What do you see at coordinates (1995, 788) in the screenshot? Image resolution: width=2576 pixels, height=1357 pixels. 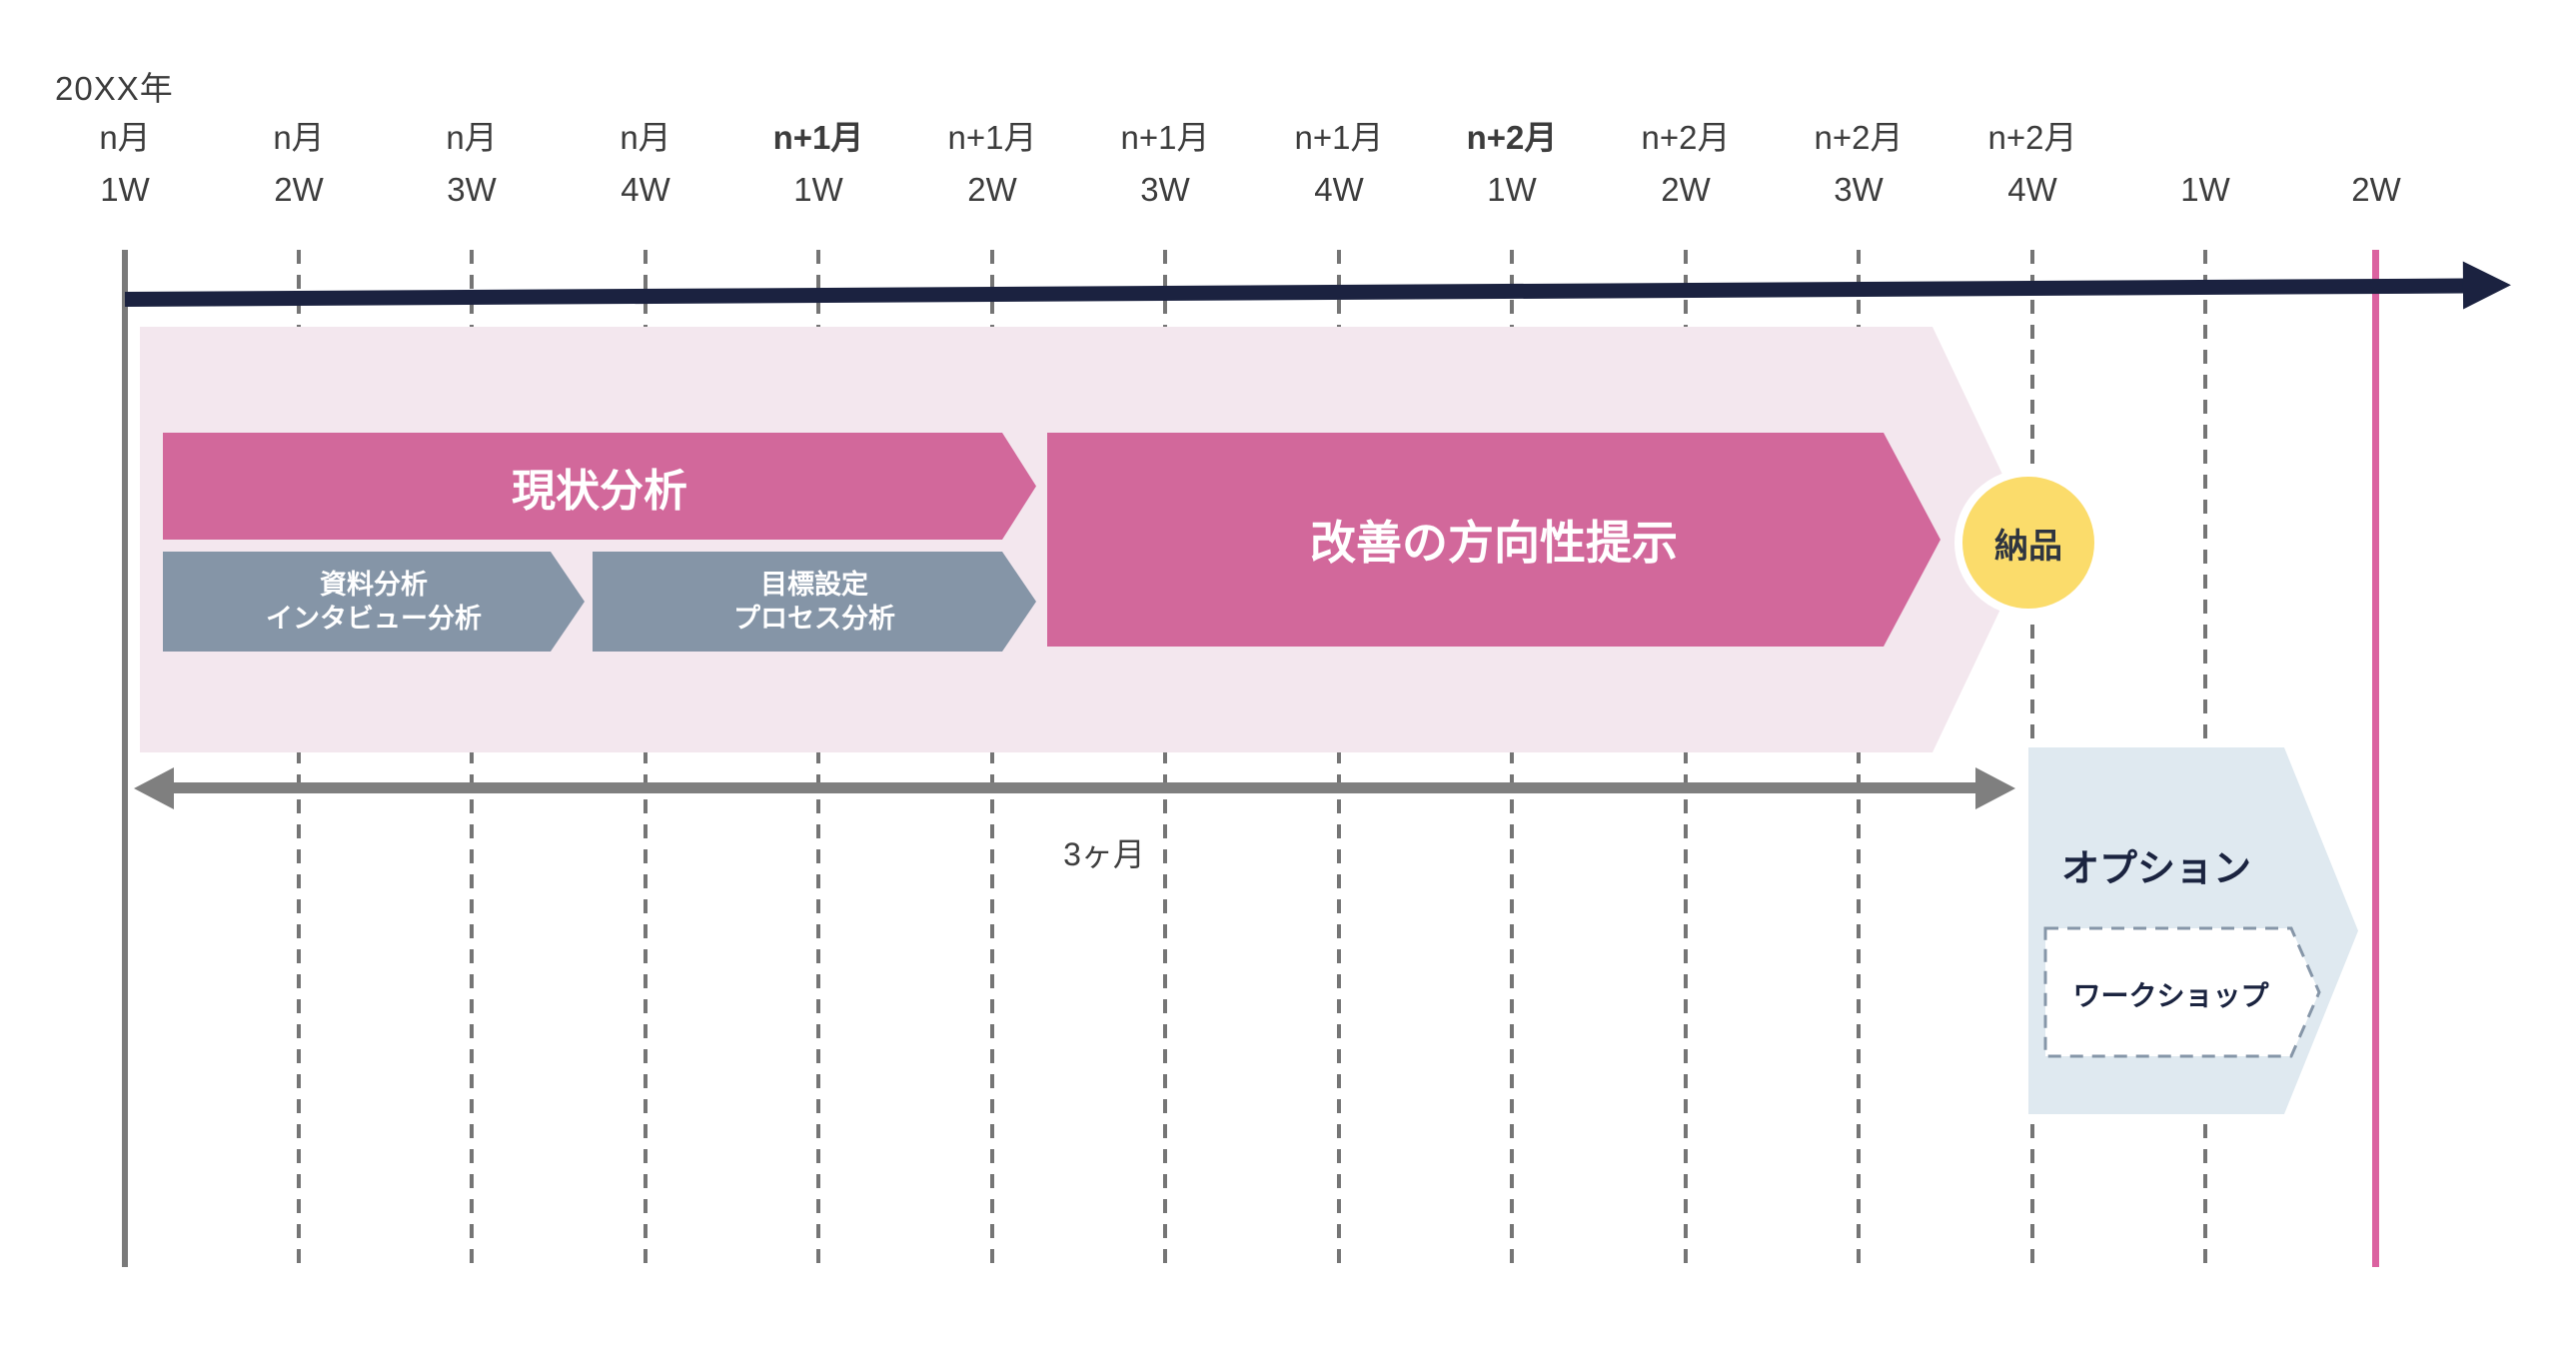 I see `duration-arrowhead-right-icon` at bounding box center [1995, 788].